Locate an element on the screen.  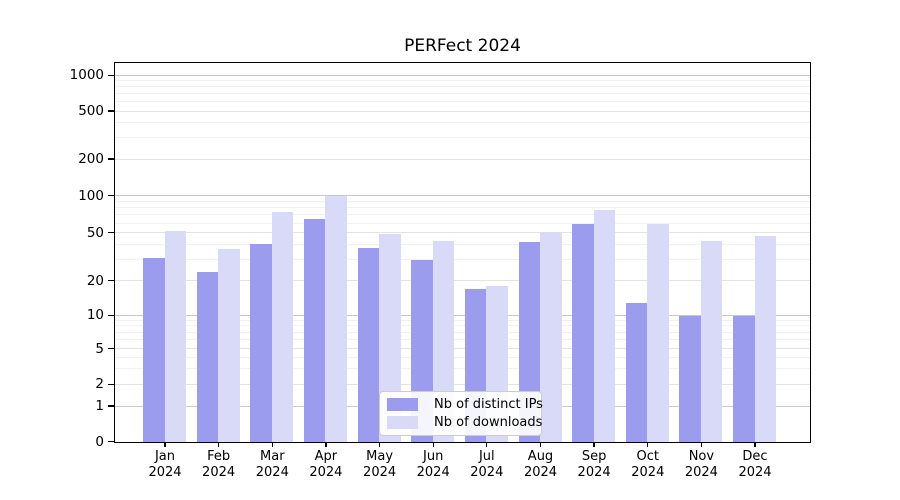
y-tick-label-500: 500 is located at coordinates (91, 111).